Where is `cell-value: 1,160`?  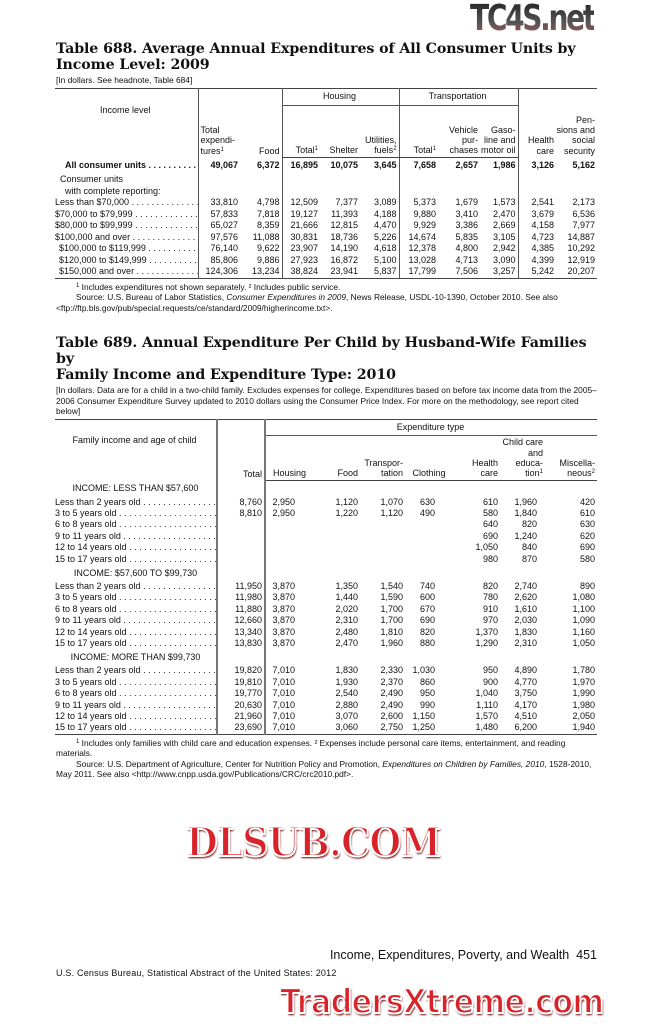 cell-value: 1,160 is located at coordinates (583, 631).